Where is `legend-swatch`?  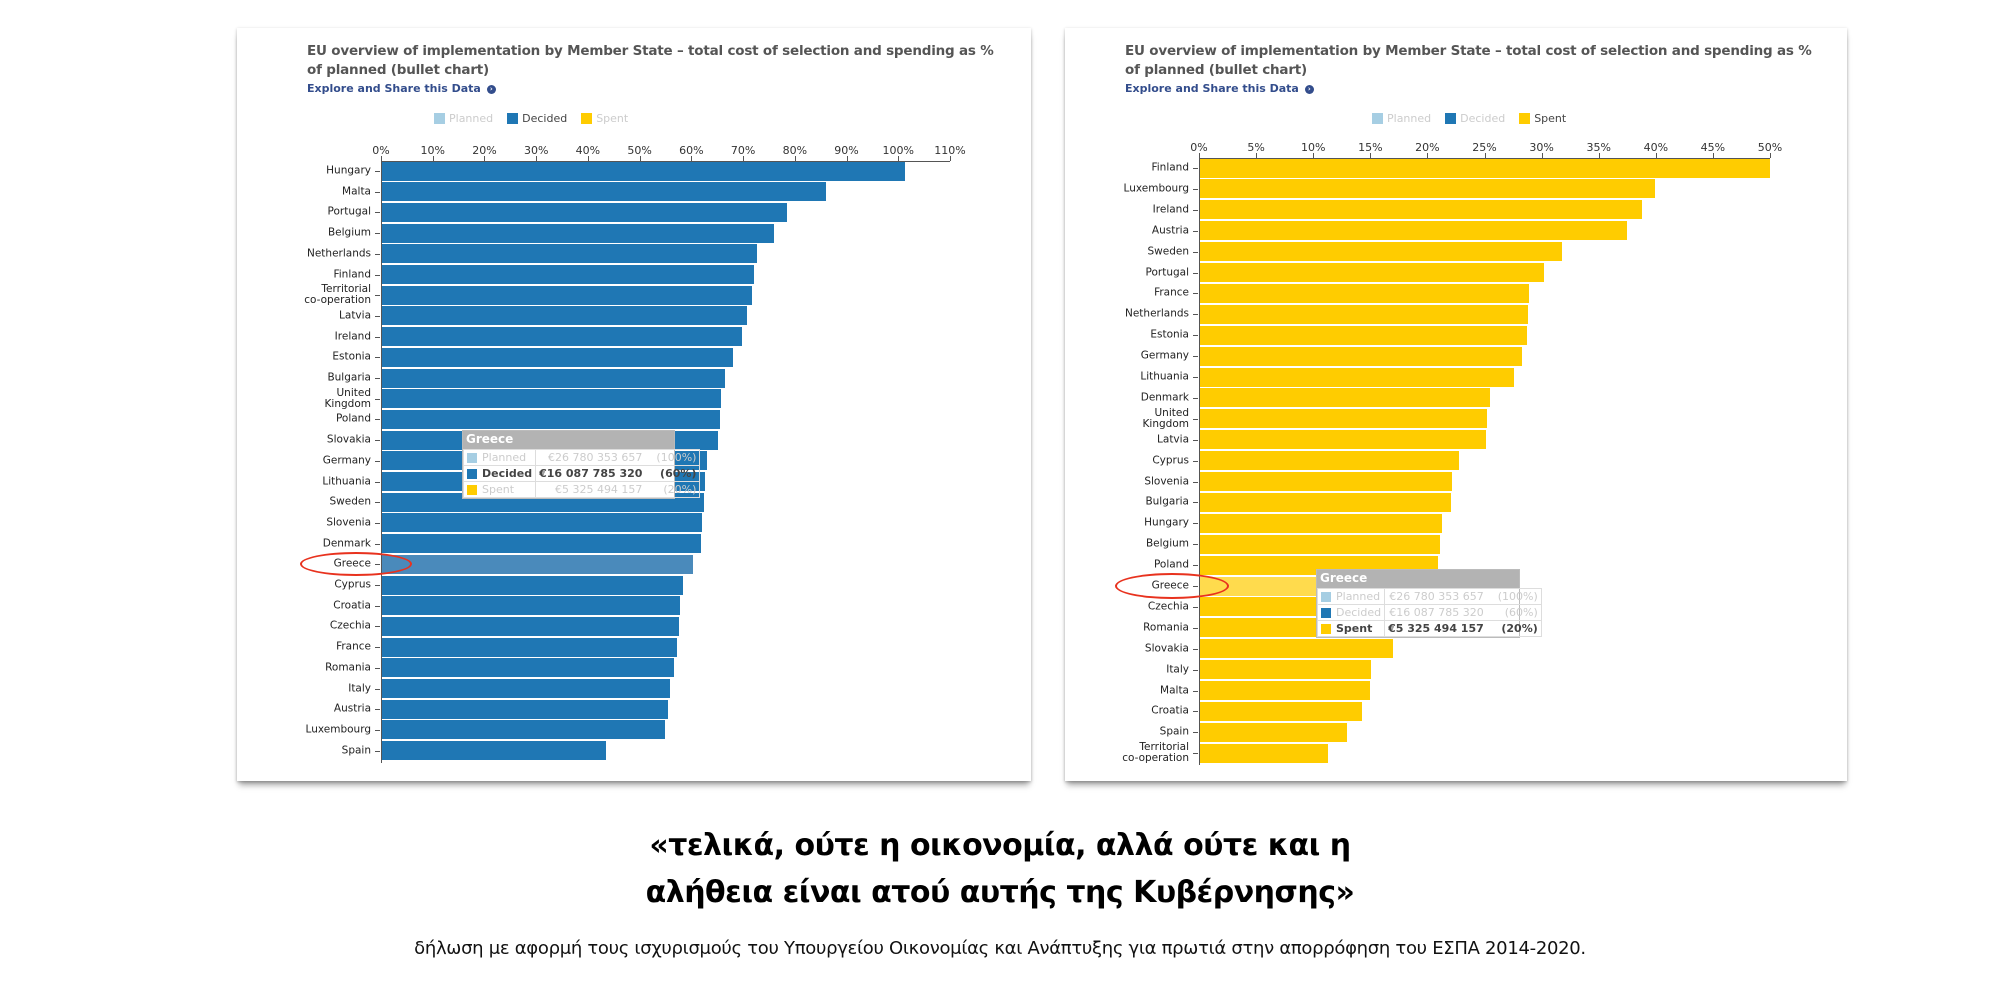 legend-swatch is located at coordinates (1377, 118).